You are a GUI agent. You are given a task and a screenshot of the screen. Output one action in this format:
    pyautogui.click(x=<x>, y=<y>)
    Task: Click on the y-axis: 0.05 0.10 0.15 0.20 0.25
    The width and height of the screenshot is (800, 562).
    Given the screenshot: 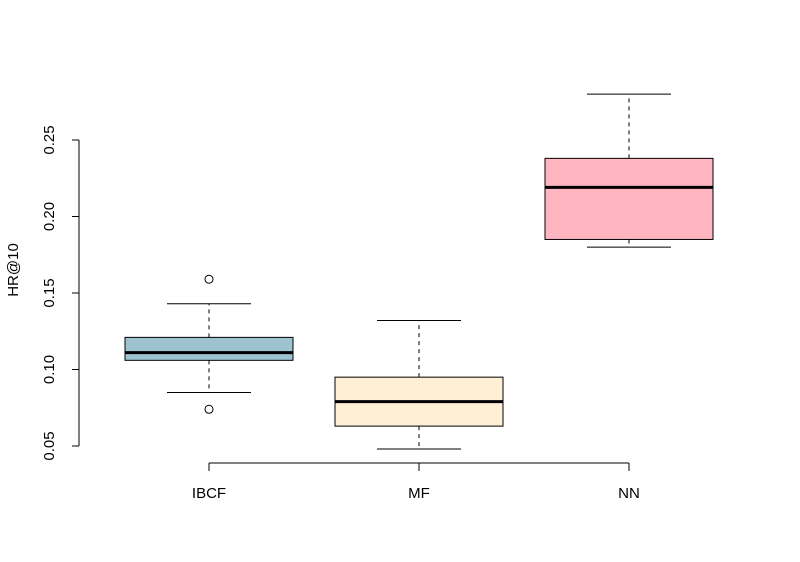 What is the action you would take?
    pyautogui.click(x=60, y=293)
    